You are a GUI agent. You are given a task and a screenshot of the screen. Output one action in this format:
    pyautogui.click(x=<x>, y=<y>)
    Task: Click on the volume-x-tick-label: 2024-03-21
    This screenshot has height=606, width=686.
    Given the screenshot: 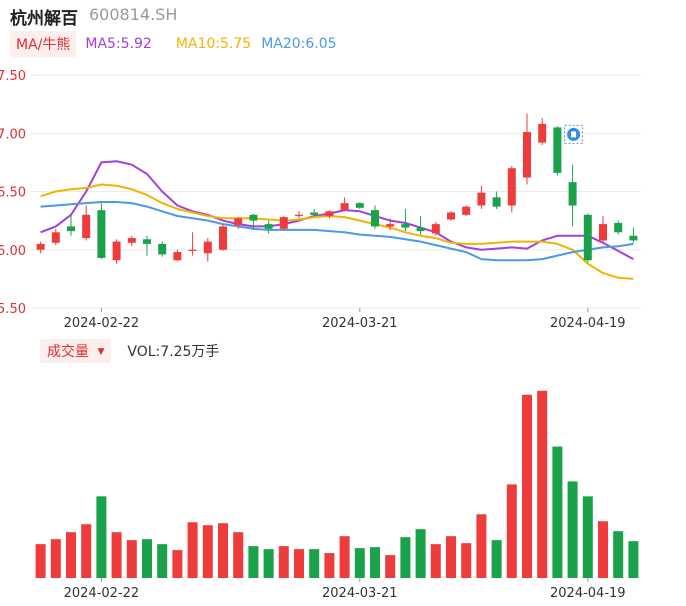 What is the action you would take?
    pyautogui.click(x=360, y=593)
    